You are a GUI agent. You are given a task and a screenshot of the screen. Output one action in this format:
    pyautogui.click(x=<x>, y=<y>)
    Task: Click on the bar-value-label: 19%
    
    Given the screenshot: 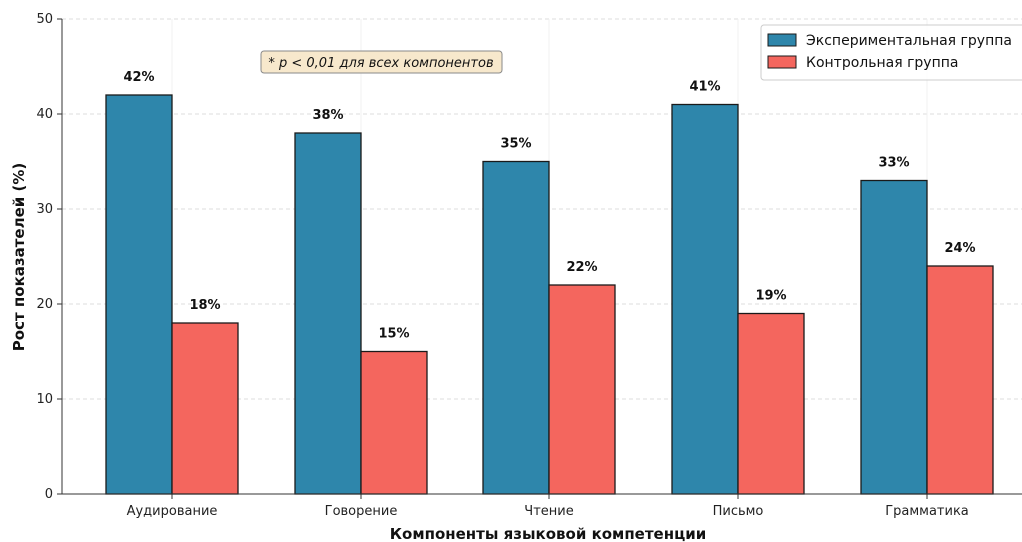 What is the action you would take?
    pyautogui.click(x=770, y=296)
    